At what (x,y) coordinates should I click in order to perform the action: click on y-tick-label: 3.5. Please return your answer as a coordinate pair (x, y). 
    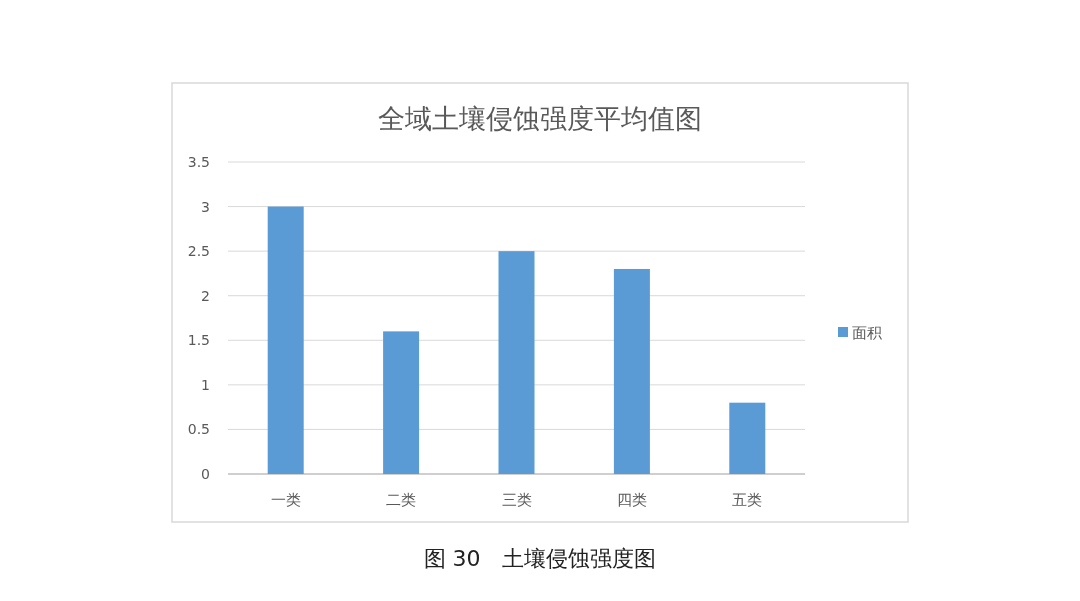
    Looking at the image, I should click on (198, 162).